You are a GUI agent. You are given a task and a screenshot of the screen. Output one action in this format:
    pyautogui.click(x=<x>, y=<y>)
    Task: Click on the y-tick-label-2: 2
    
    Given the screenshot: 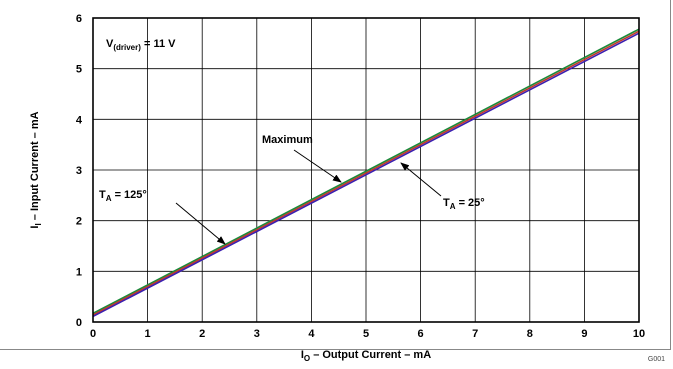 What is the action you would take?
    pyautogui.click(x=79, y=222)
    